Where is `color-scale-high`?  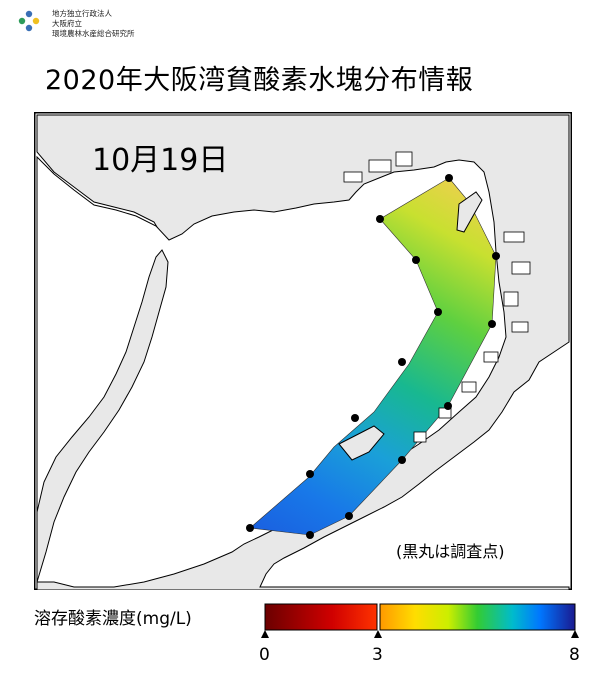 color-scale-high is located at coordinates (477, 617).